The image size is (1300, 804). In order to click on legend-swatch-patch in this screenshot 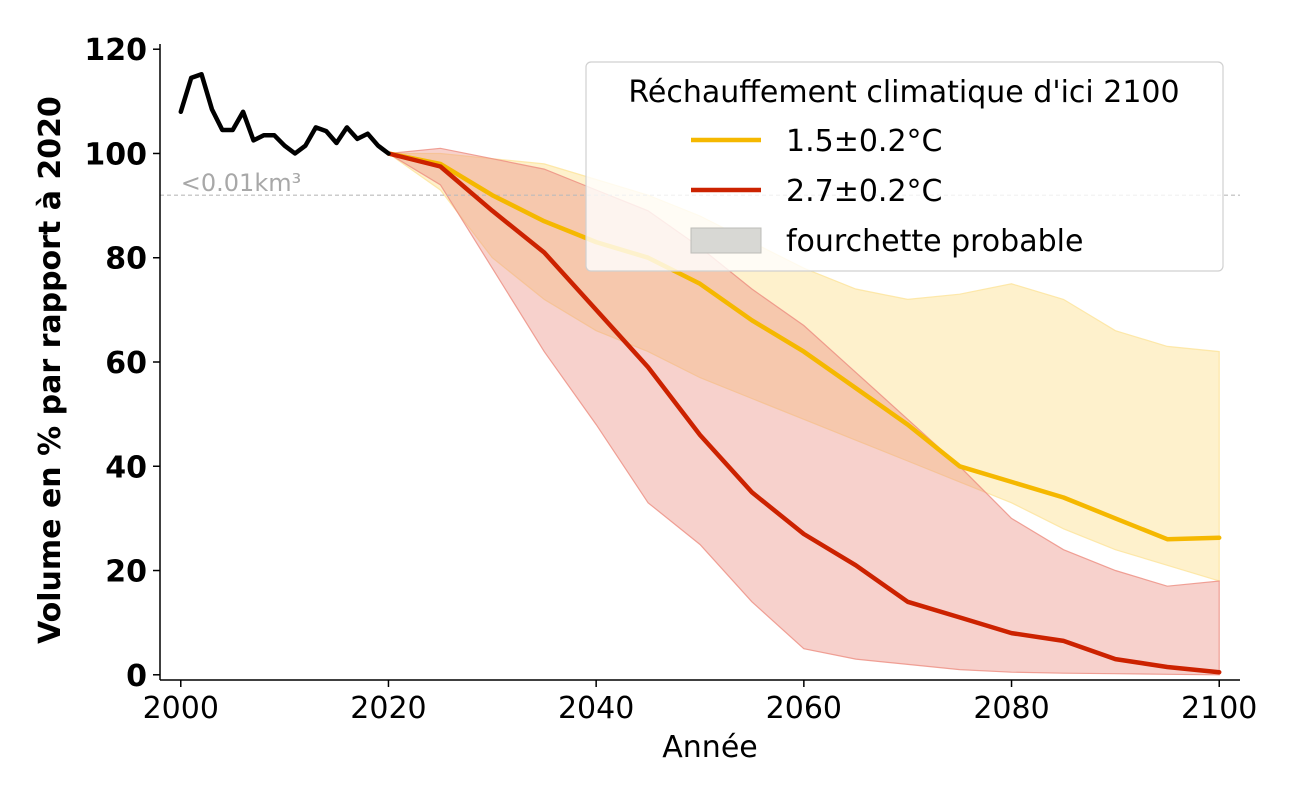, I will do `click(726, 240)`.